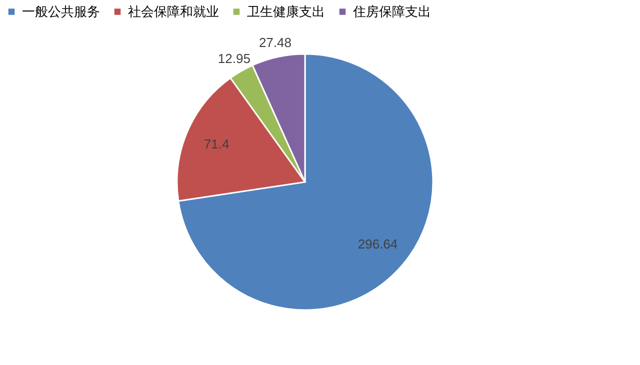  Describe the element at coordinates (61, 12) in the screenshot. I see `legend-label: 一般公共服务` at that location.